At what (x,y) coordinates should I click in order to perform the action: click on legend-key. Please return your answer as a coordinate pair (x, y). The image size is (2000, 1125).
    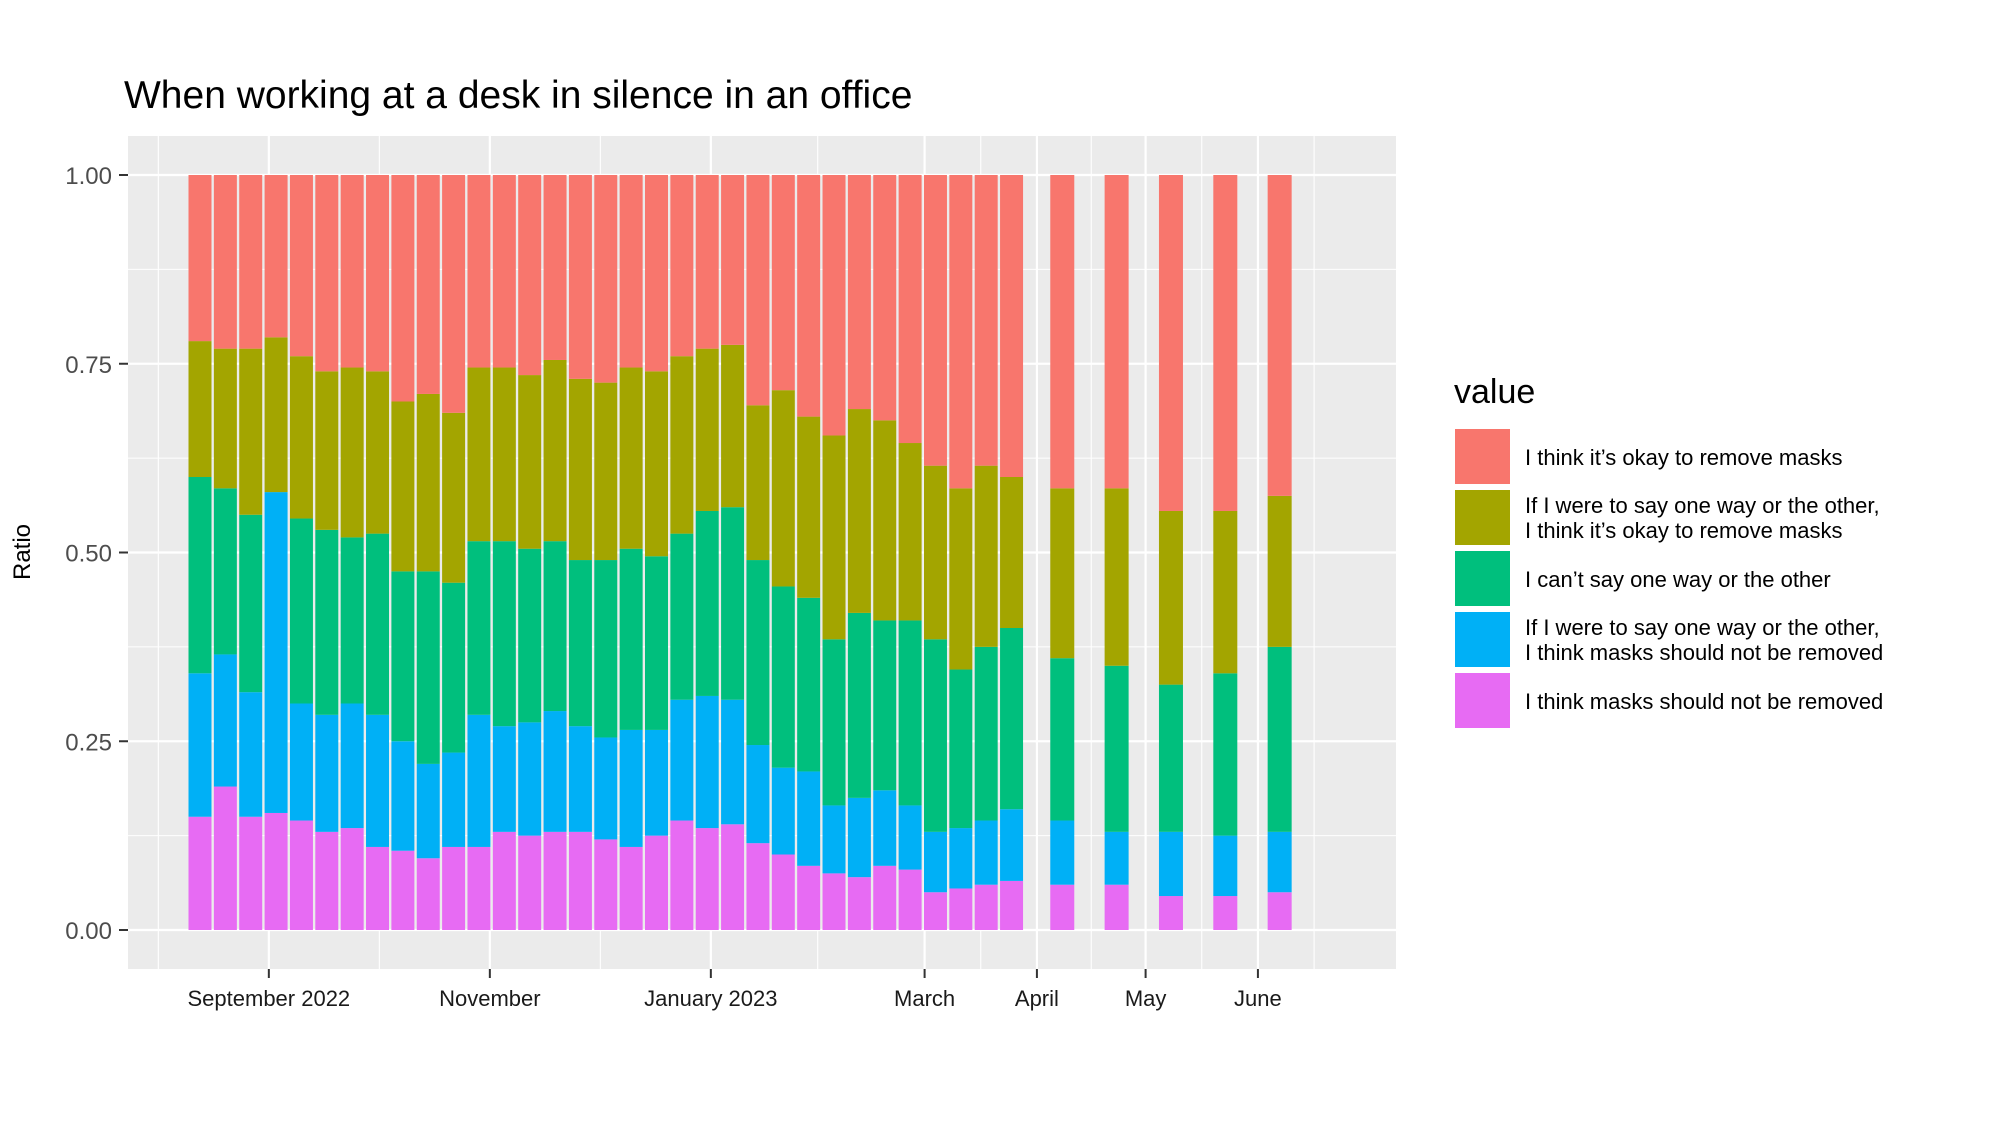
    Looking at the image, I should click on (1482, 517).